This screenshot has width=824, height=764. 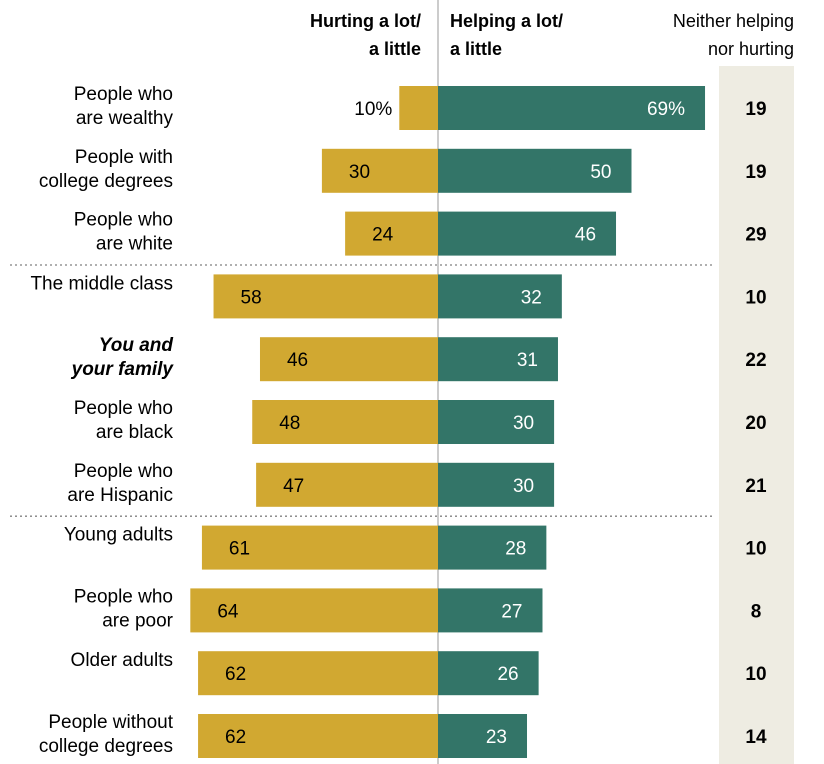 I want to click on value-label-helping: 23, so click(x=496, y=737).